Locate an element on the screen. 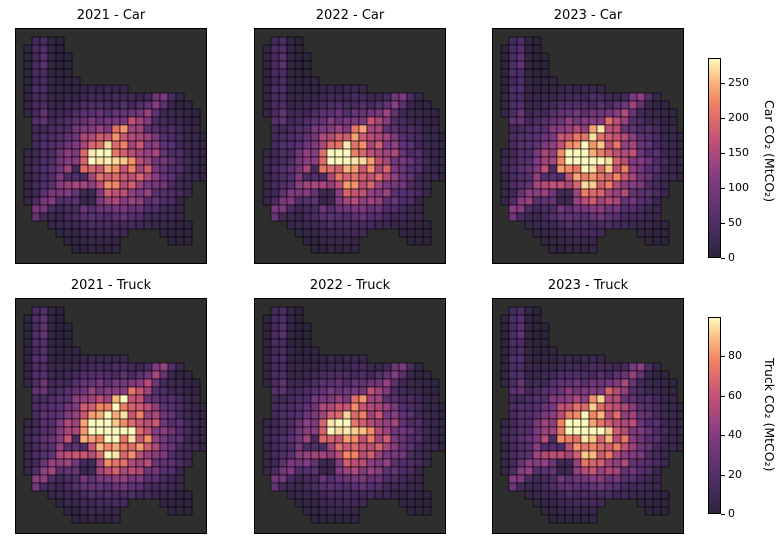 The width and height of the screenshot is (781, 548). grid-cells is located at coordinates (114, 415).